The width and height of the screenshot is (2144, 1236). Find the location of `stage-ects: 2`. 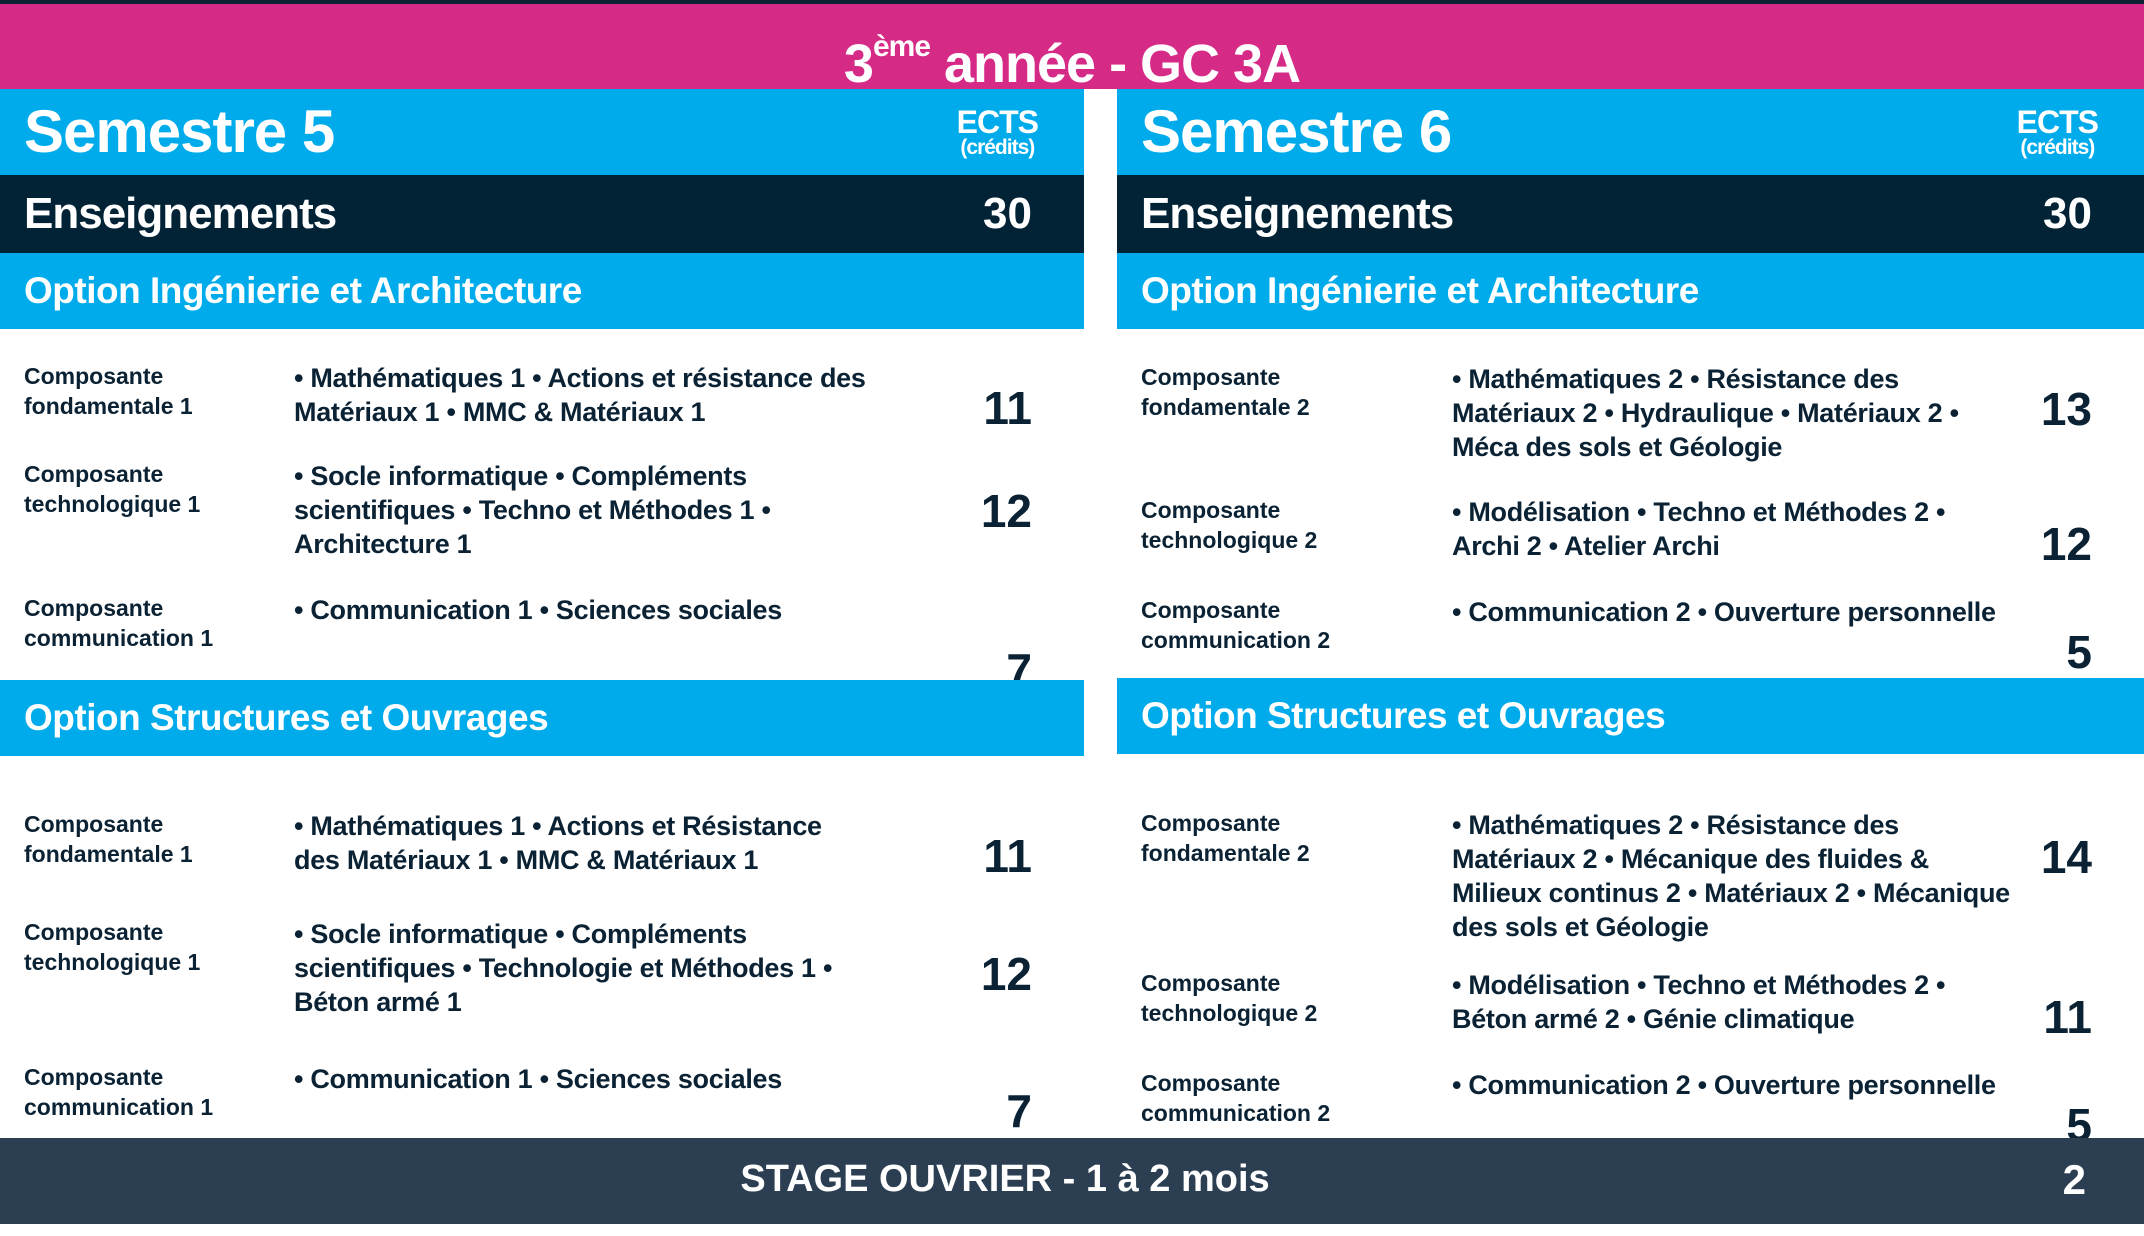

stage-ects: 2 is located at coordinates (2074, 1179).